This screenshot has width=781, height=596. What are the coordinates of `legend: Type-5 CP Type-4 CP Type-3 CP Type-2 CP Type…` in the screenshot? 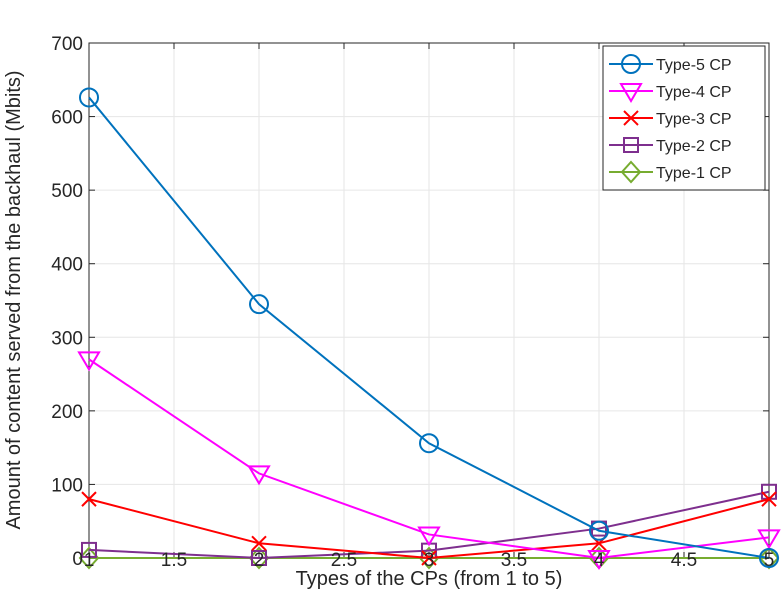 It's located at (684, 118).